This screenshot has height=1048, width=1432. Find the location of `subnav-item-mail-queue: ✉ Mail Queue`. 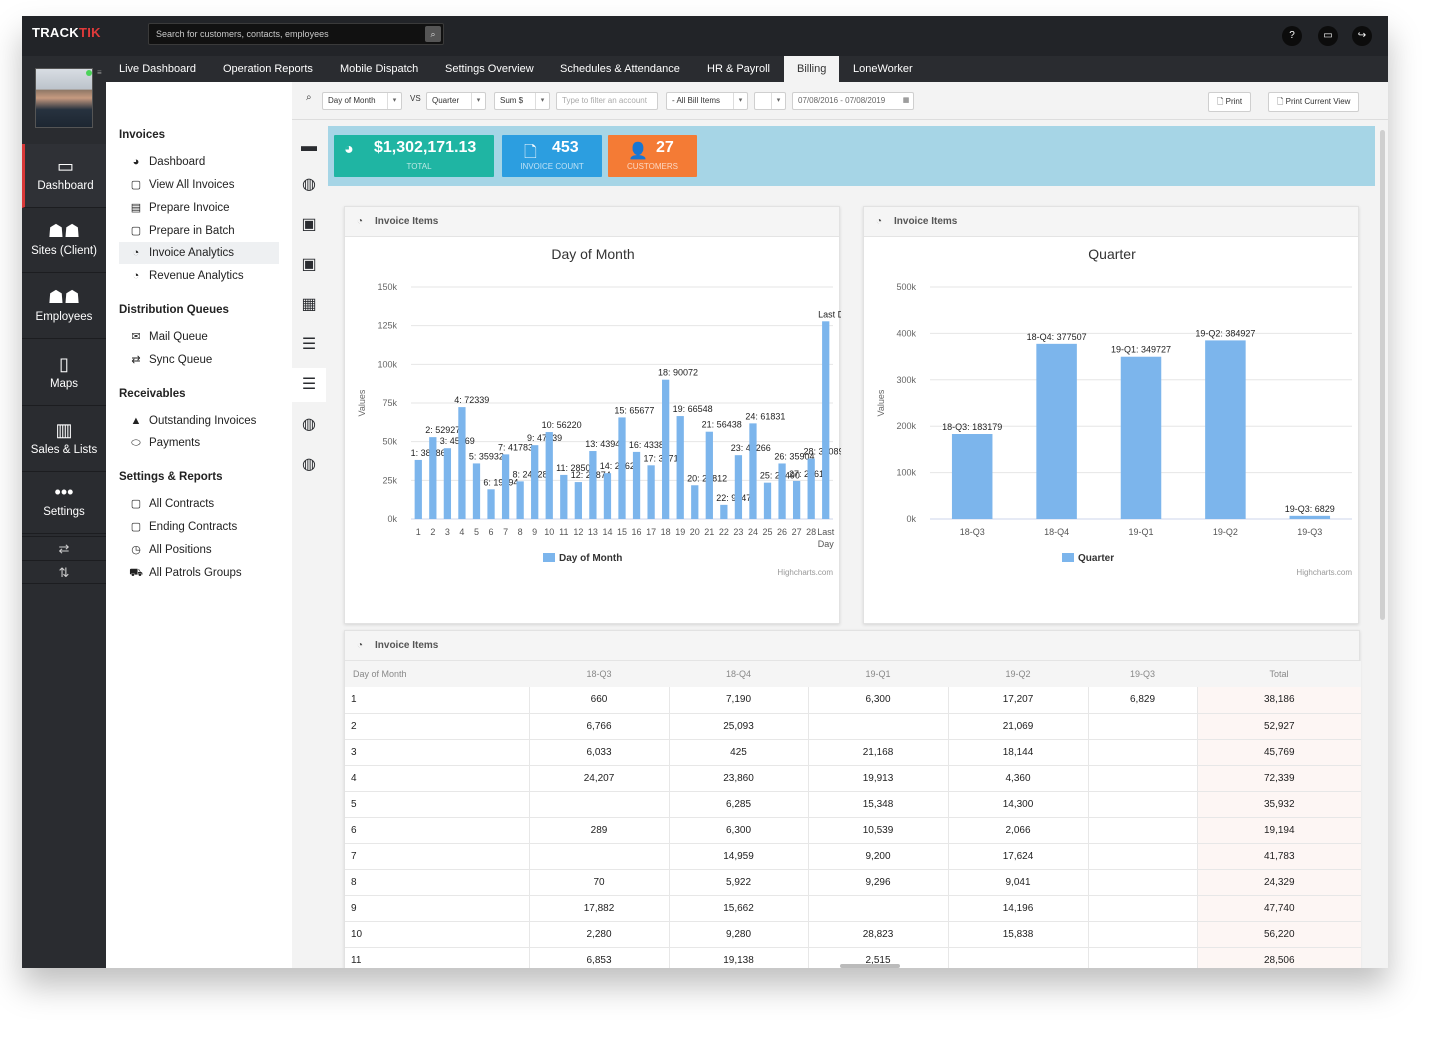

subnav-item-mail-queue: ✉ Mail Queue is located at coordinates (199, 337).